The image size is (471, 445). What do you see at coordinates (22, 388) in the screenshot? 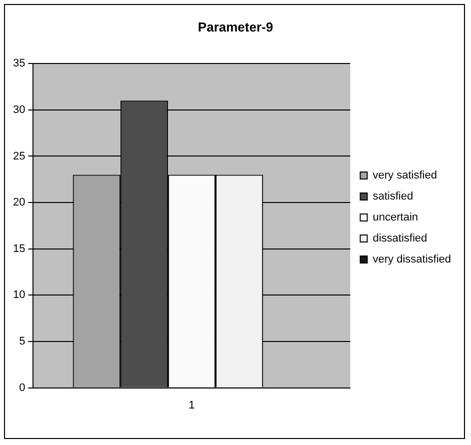
I see `y-tick-label: 0` at bounding box center [22, 388].